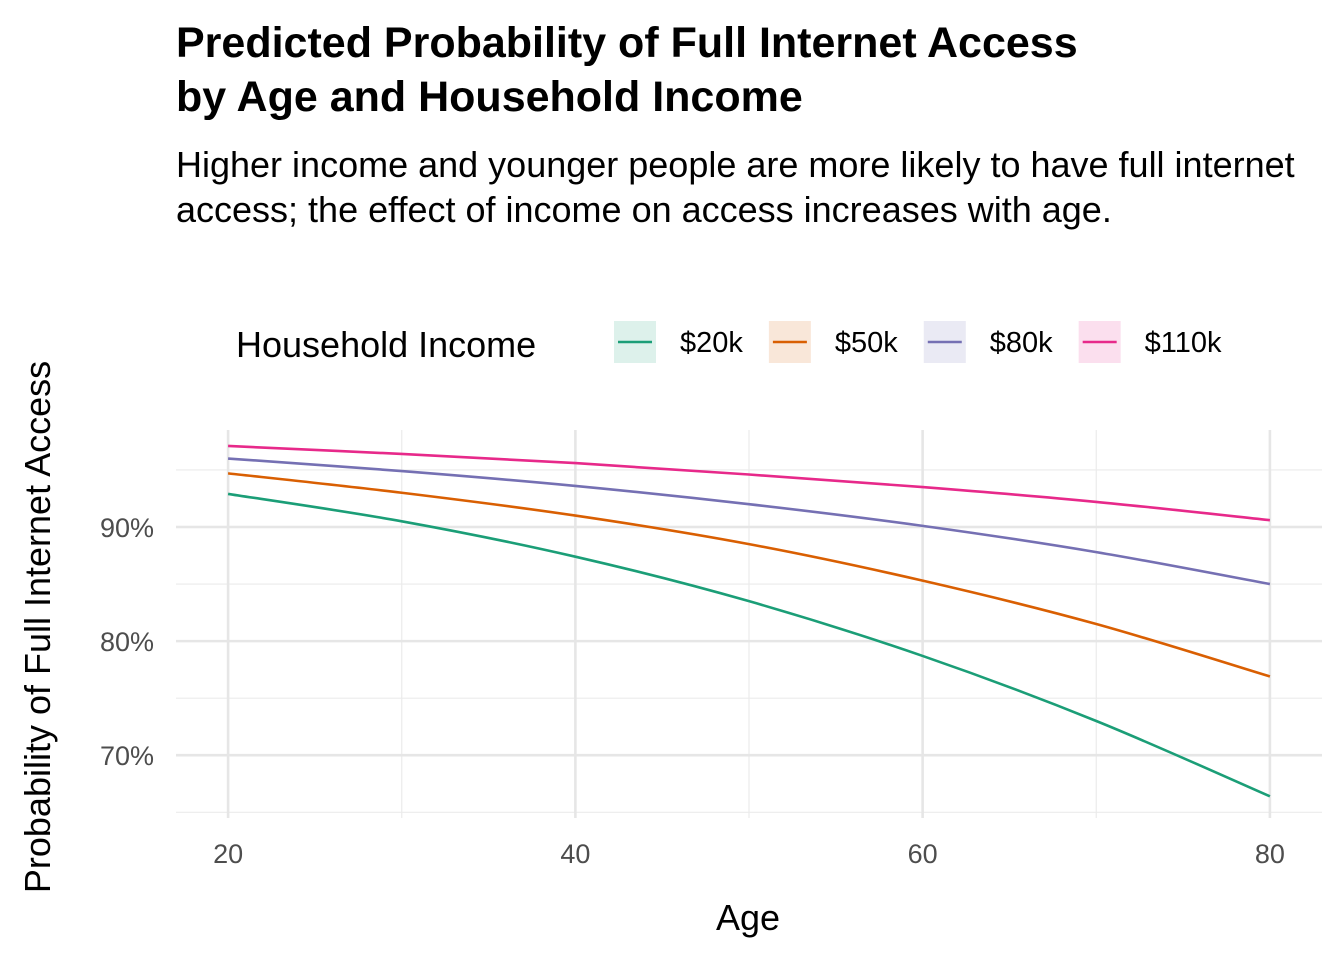 The width and height of the screenshot is (1344, 960). I want to click on legend-label: $20k, so click(711, 343).